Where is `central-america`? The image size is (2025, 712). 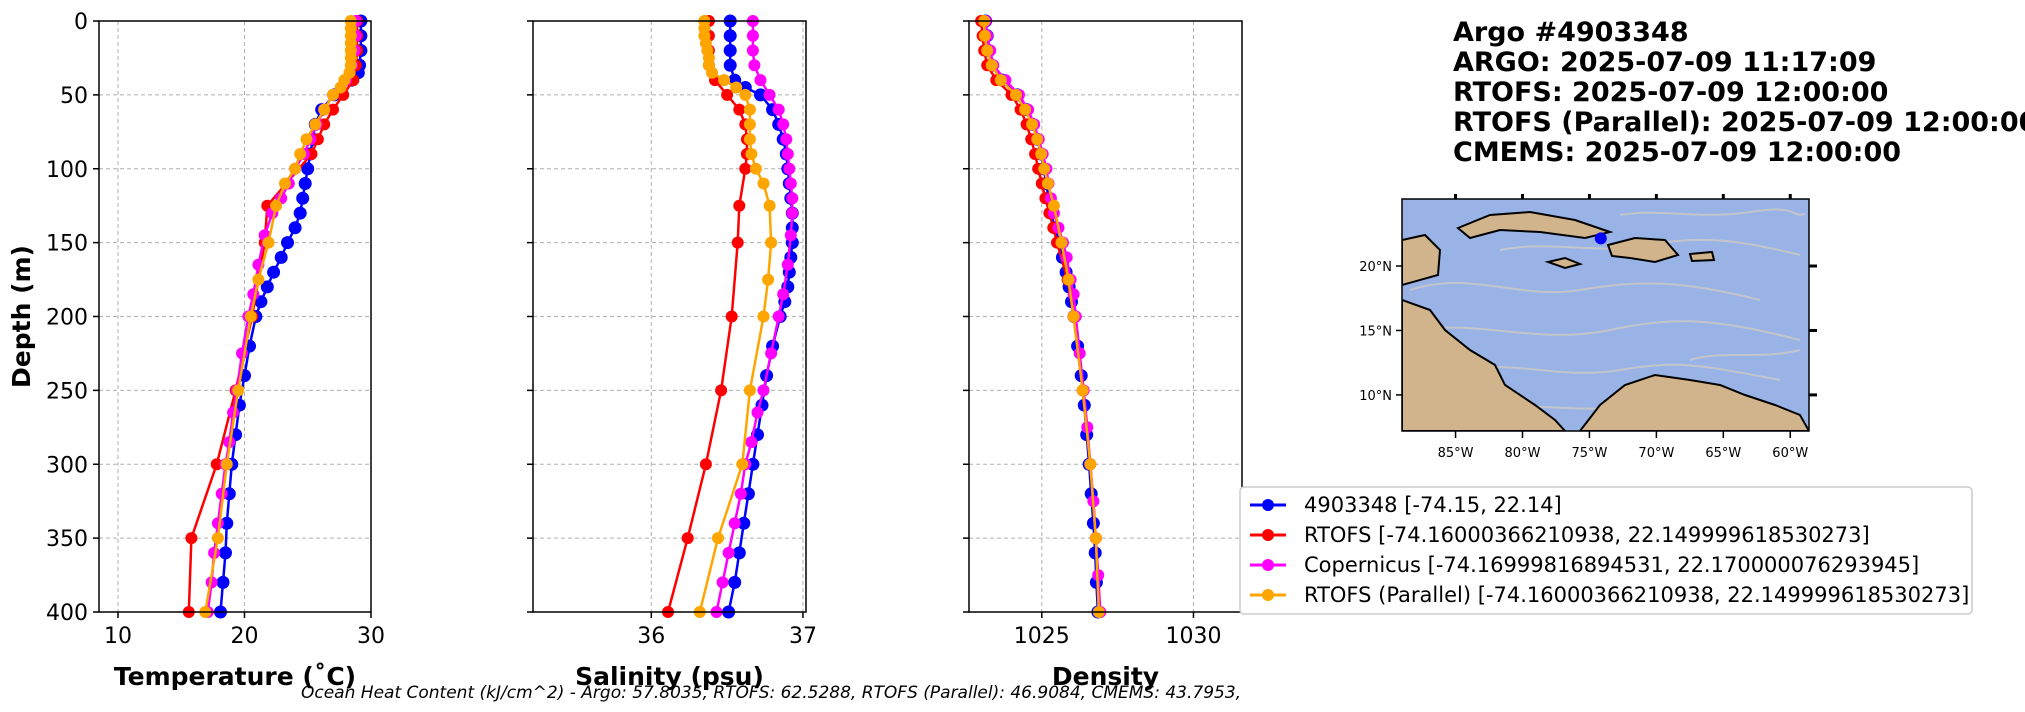 central-america is located at coordinates (1484, 364).